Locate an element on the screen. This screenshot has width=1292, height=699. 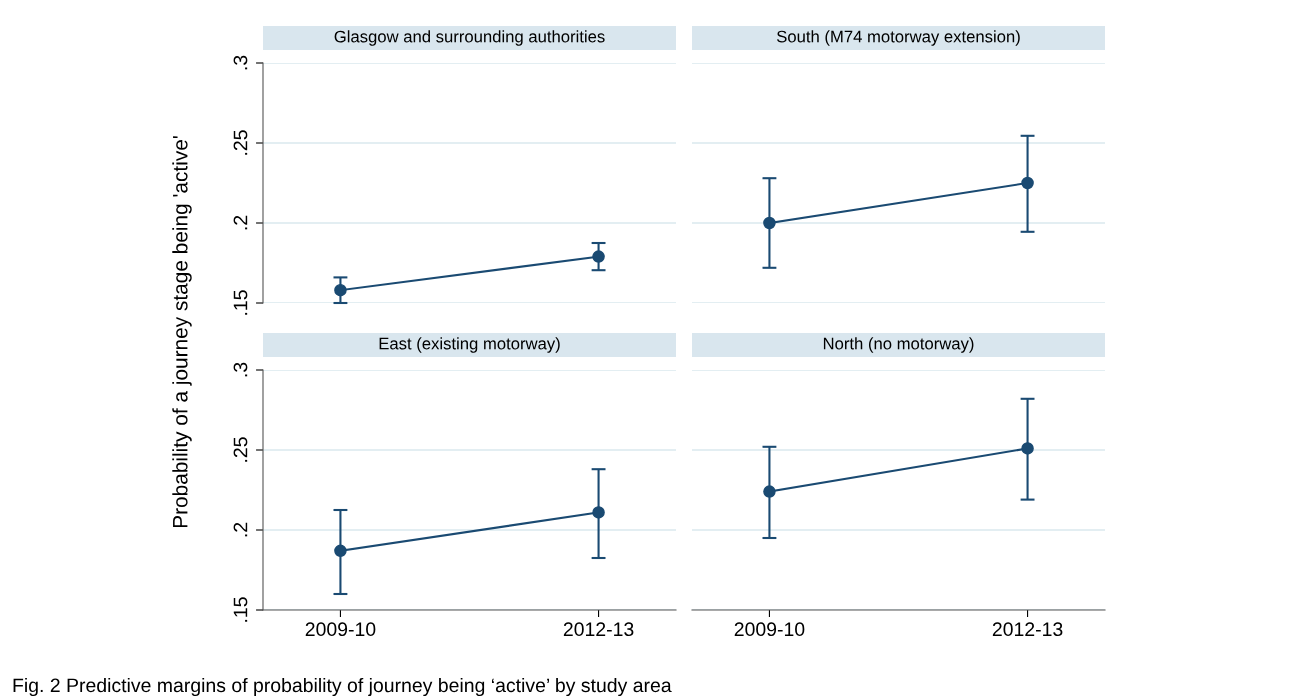
chart-title: Glasgow and surrounding authorities is located at coordinates (469, 38).